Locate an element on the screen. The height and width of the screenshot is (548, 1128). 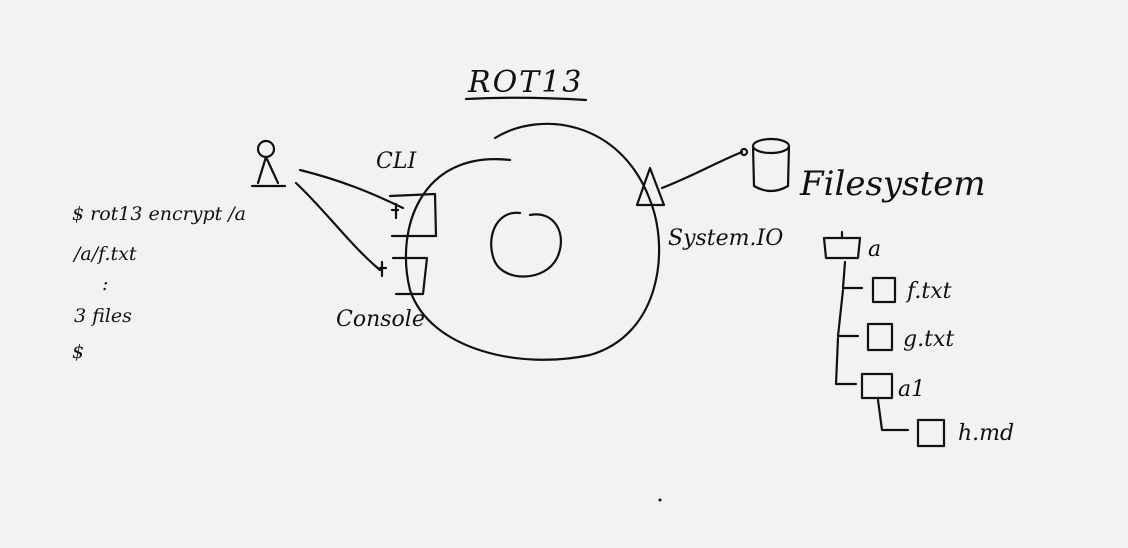
filesystem-label: Filesystem is located at coordinates (892, 184).